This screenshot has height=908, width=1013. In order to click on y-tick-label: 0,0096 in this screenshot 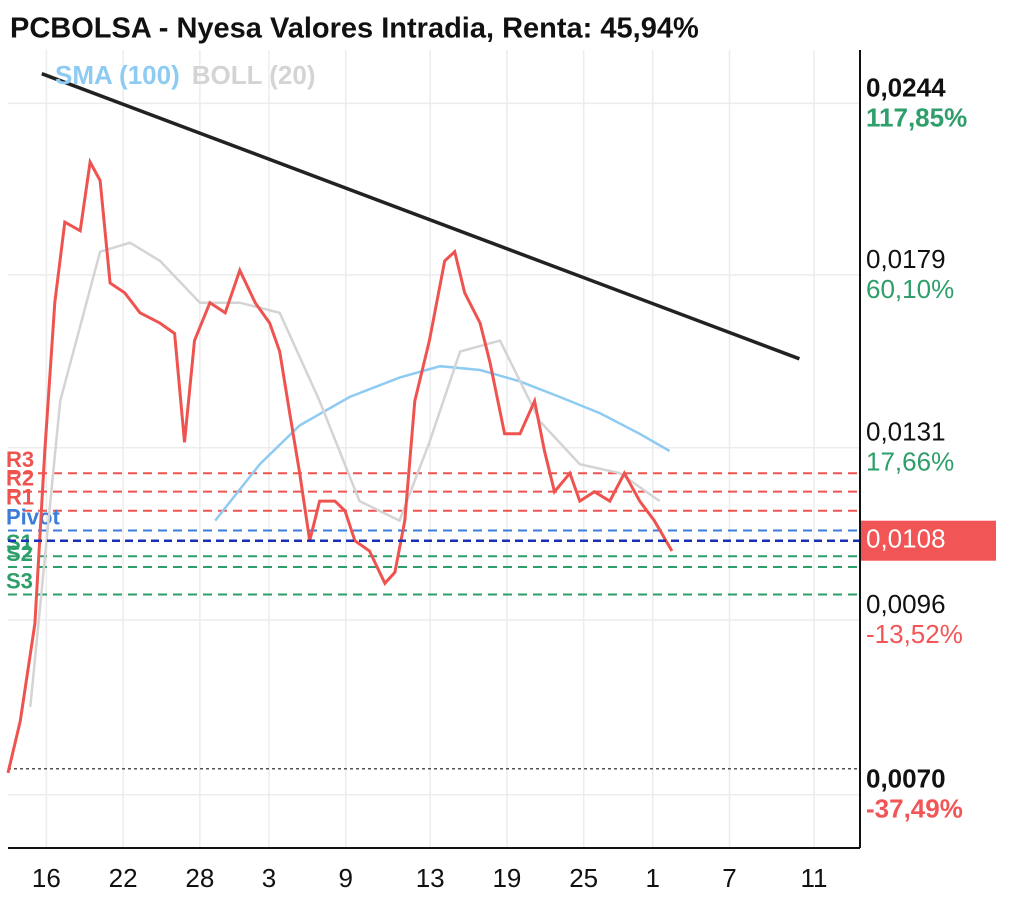, I will do `click(906, 604)`.